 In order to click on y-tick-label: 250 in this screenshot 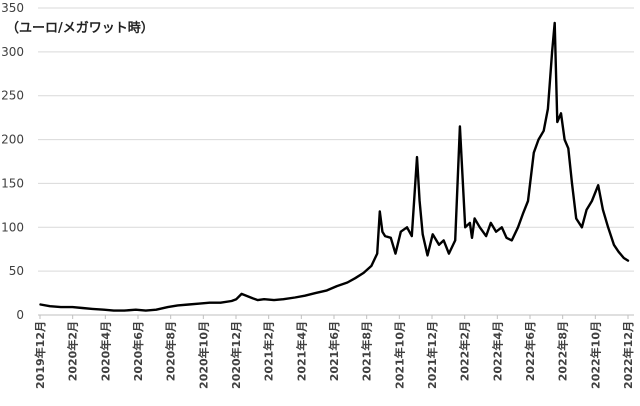, I will do `click(12, 96)`.